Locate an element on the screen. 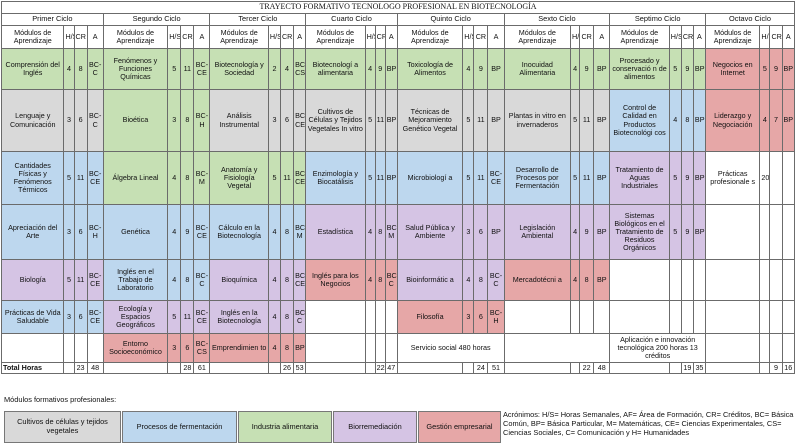 The image size is (797, 447). module-name: Inglés en la Biotecnología is located at coordinates (239, 317).